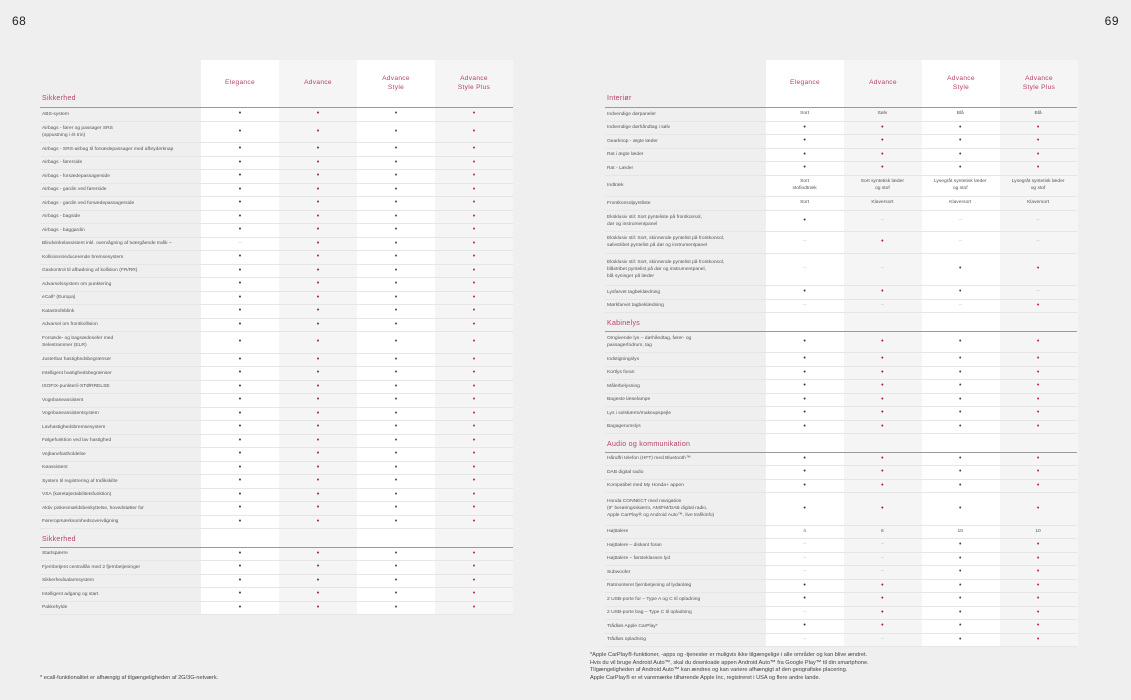 Image resolution: width=1131 pixels, height=700 pixels. Describe the element at coordinates (841, 559) in the screenshot. I see `table-row: Højttalere – førsteklasses lyd – – • •` at that location.